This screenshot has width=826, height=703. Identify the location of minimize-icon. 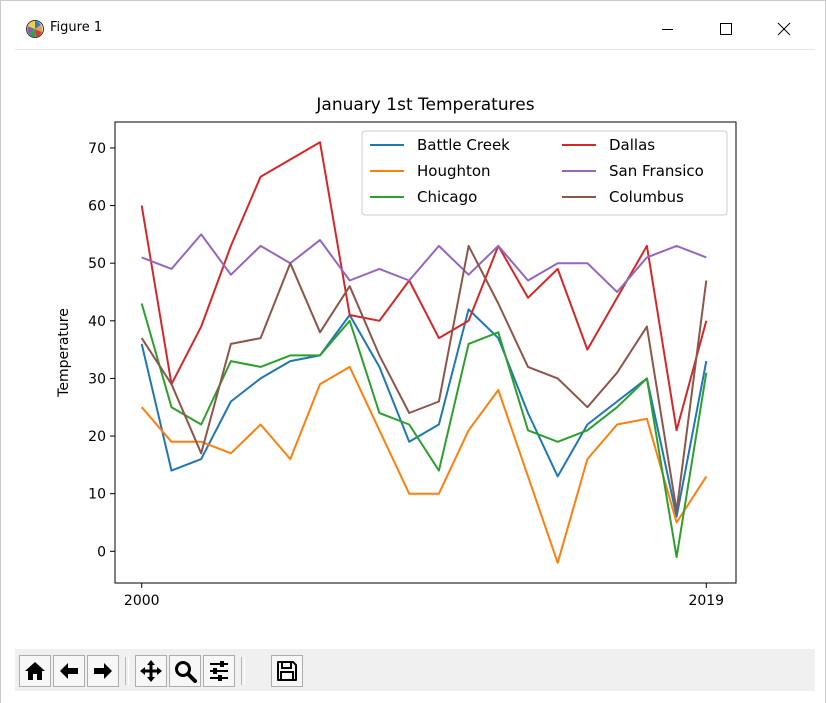
(667, 29).